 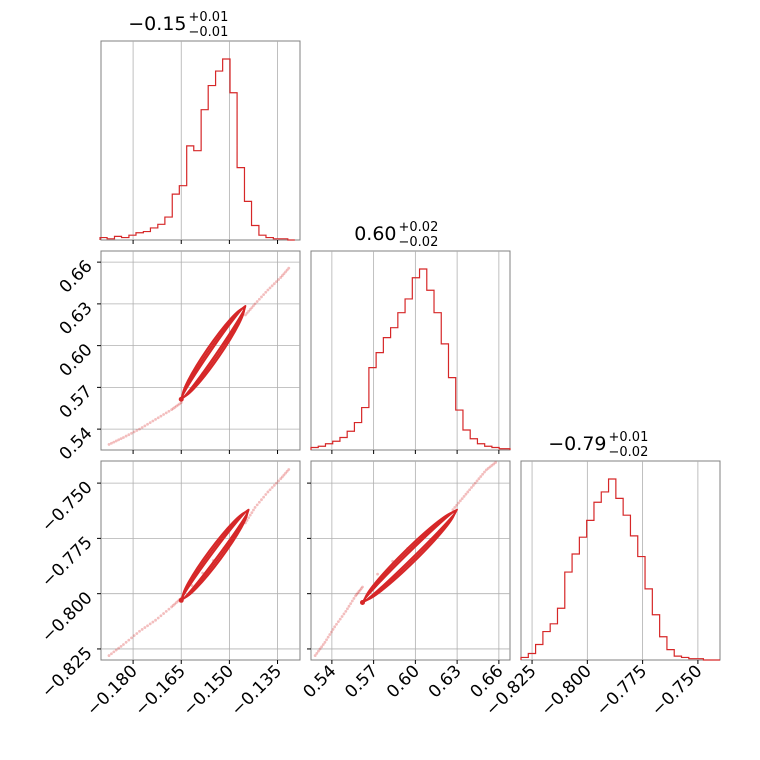 I want to click on x-tick-label: −0.800, so click(x=566, y=690).